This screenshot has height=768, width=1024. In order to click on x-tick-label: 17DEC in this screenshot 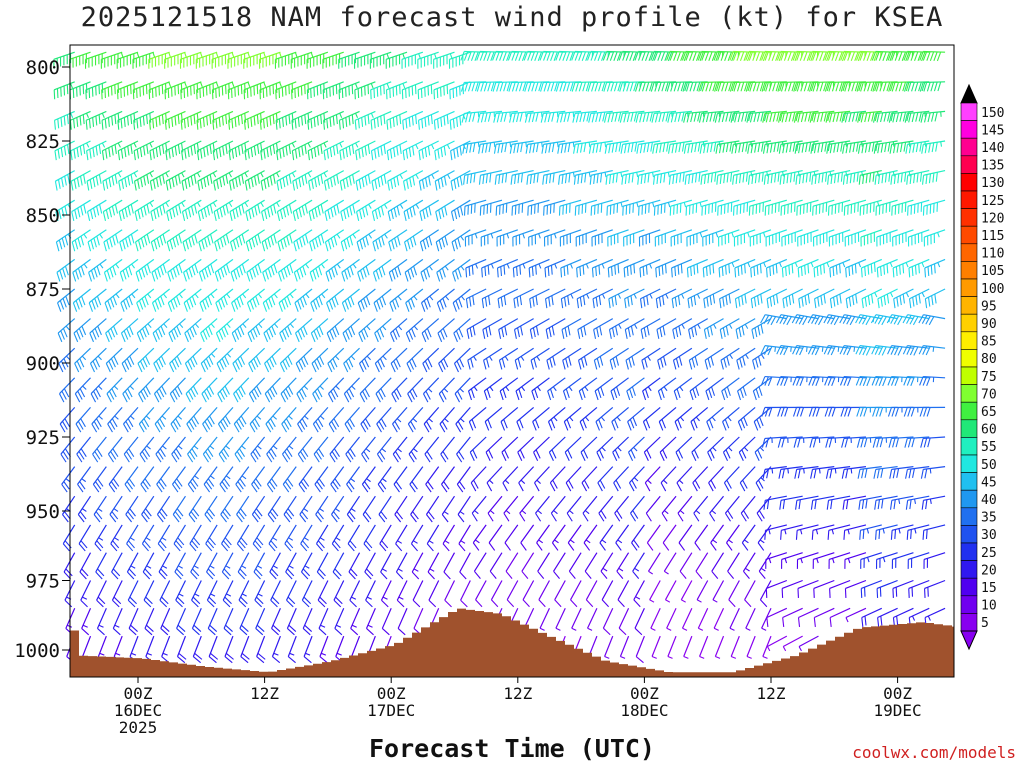, I will do `click(391, 710)`.